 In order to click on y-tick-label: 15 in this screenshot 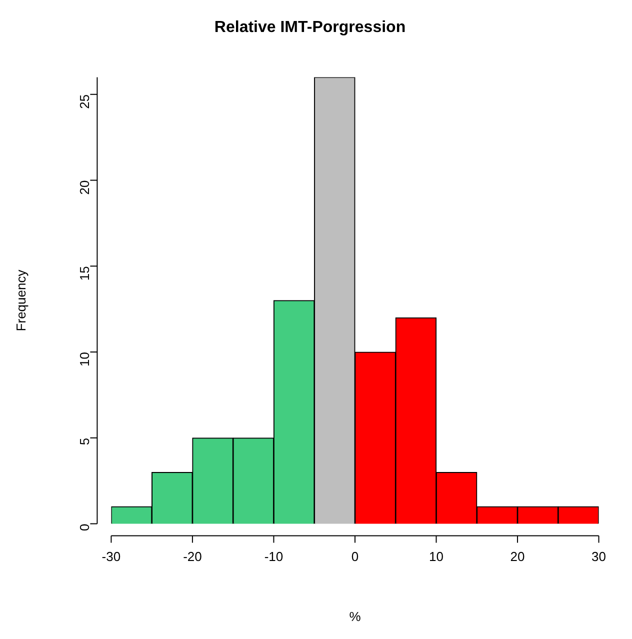, I will do `click(84, 273)`.